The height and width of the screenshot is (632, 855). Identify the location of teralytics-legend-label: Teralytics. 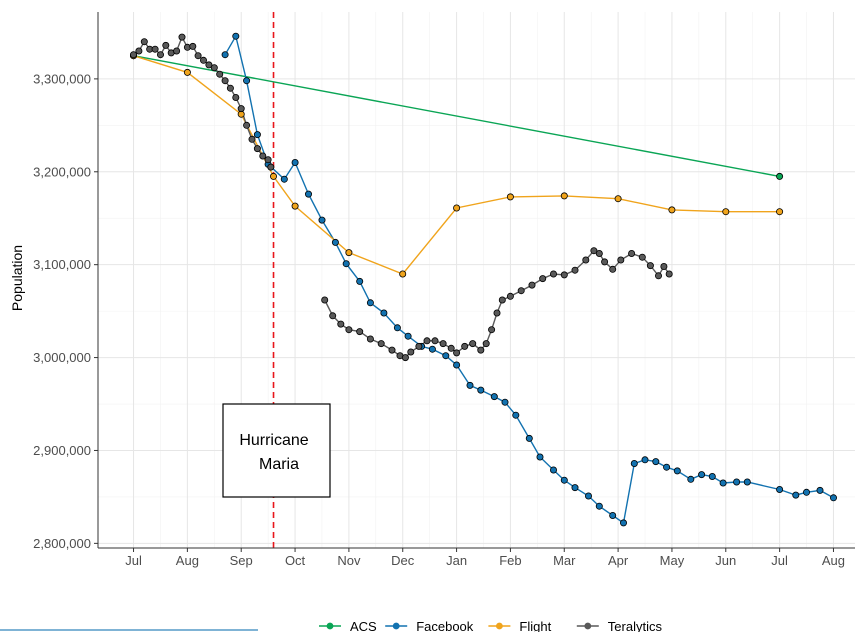
(635, 625).